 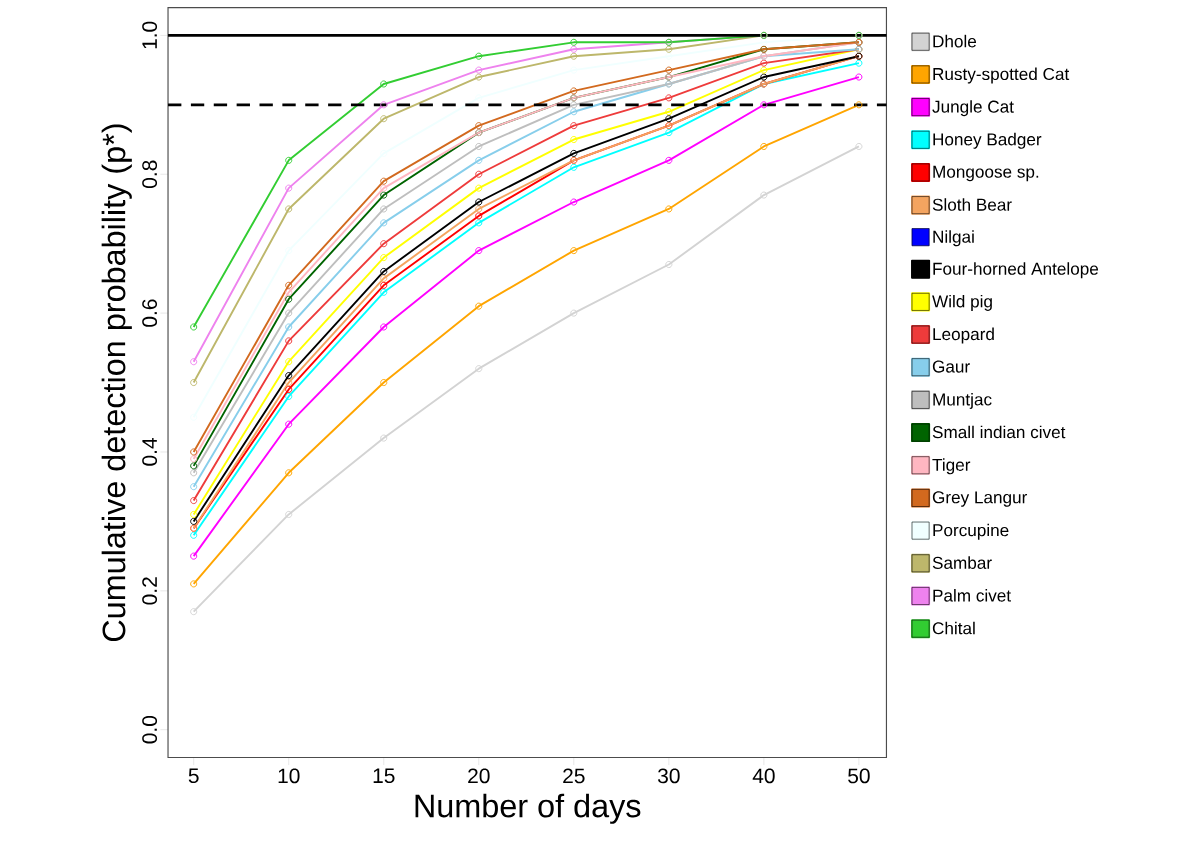 What do you see at coordinates (999, 432) in the screenshot?
I see `legend-label: Small indian civet` at bounding box center [999, 432].